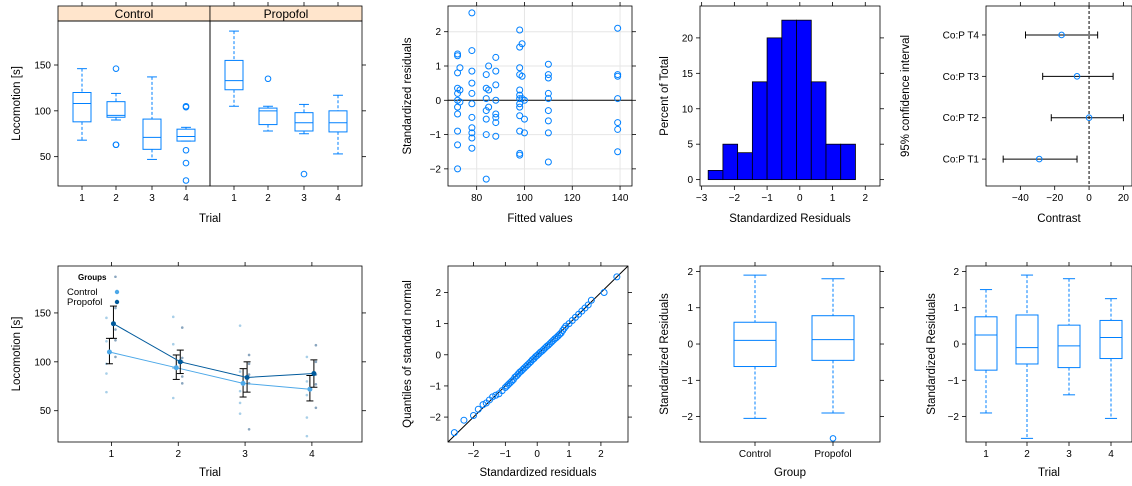  Describe the element at coordinates (117, 292) in the screenshot. I see `legend-control-dot` at that location.